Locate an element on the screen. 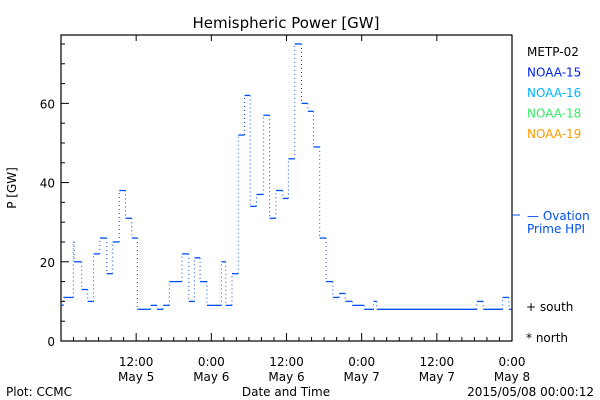  legend-entry: METP-02 is located at coordinates (553, 52).